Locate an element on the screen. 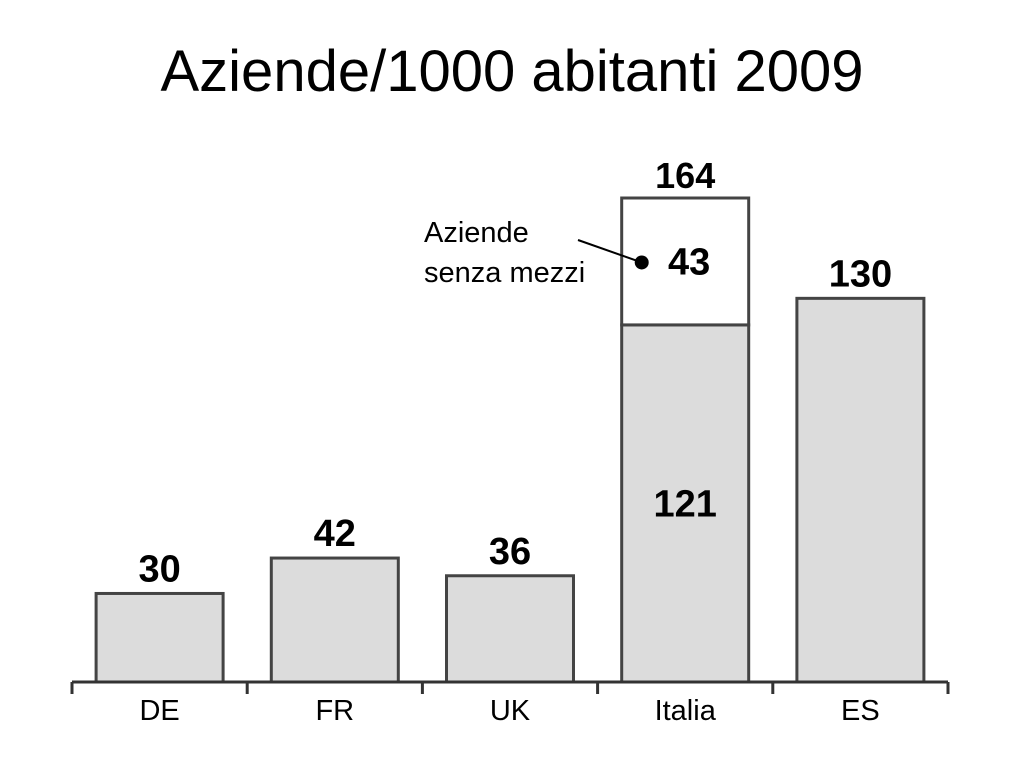 Image resolution: width=1024 pixels, height=768 pixels. data-label-italia-base: 121 is located at coordinates (684, 504).